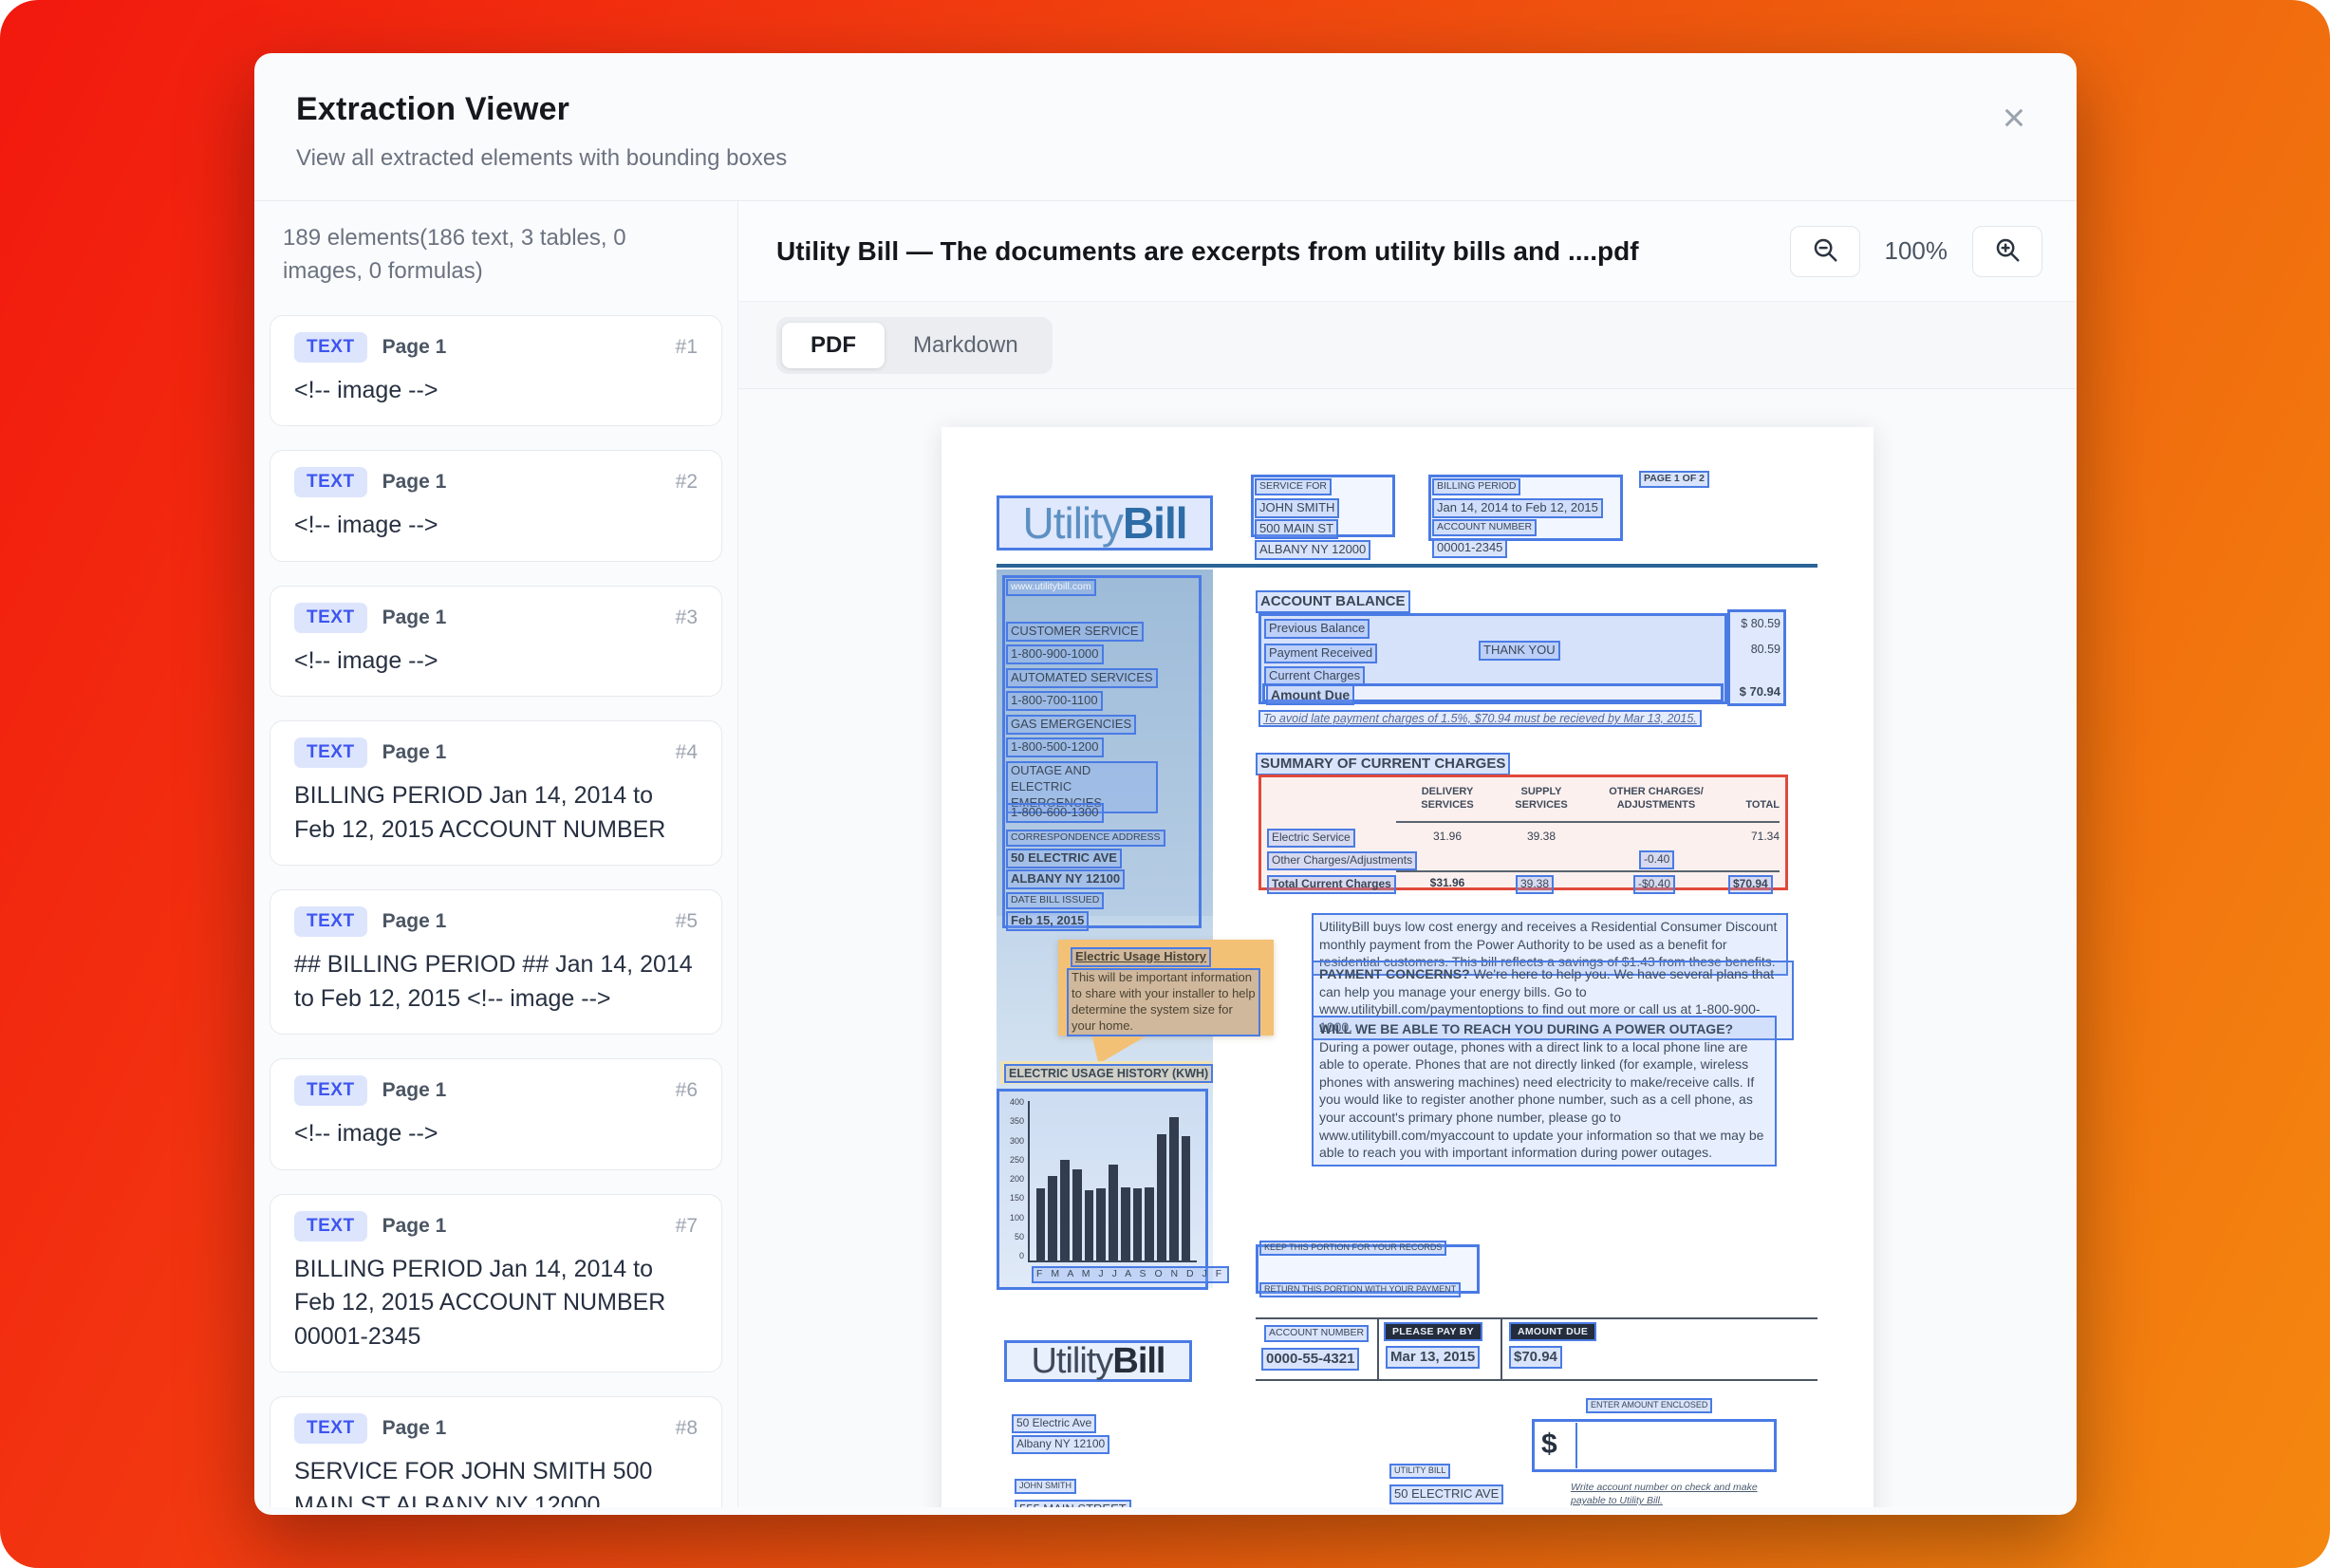  I want to click on pay-by-date: Mar 13, 2015, so click(1433, 1357).